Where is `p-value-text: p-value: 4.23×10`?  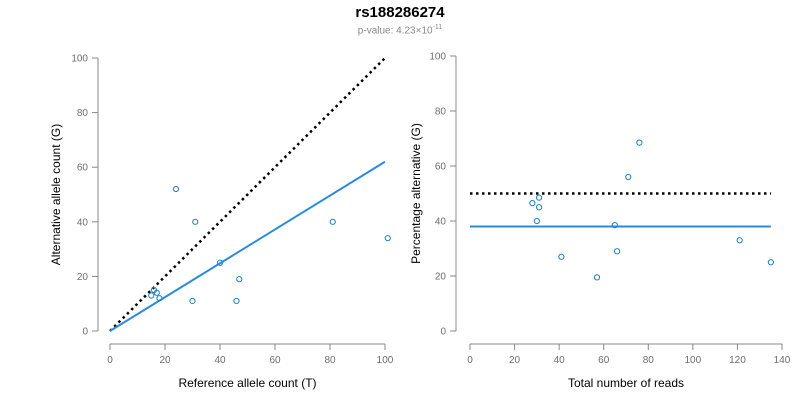
p-value-text: p-value: 4.23×10 is located at coordinates (395, 31).